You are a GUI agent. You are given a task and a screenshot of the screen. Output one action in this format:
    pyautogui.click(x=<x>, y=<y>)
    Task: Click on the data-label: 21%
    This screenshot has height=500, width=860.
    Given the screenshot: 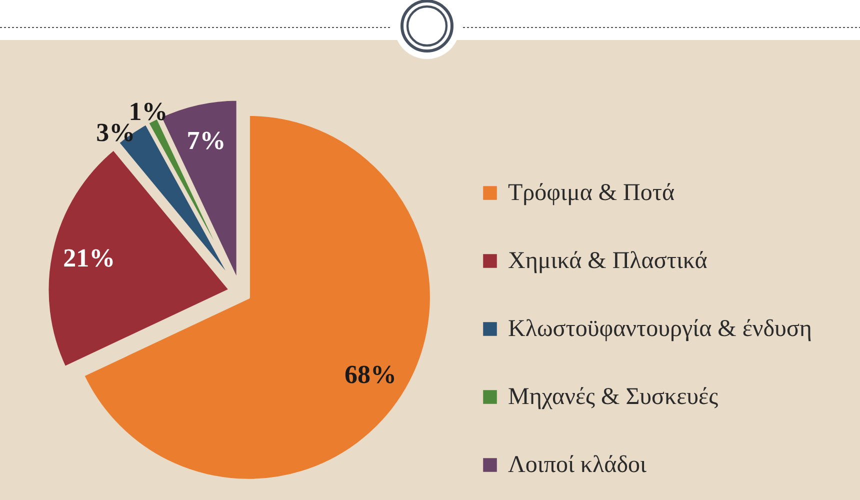 What is the action you would take?
    pyautogui.click(x=89, y=257)
    